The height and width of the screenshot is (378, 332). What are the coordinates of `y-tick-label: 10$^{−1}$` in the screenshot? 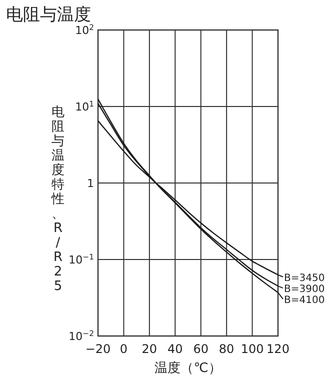 It's located at (81, 259).